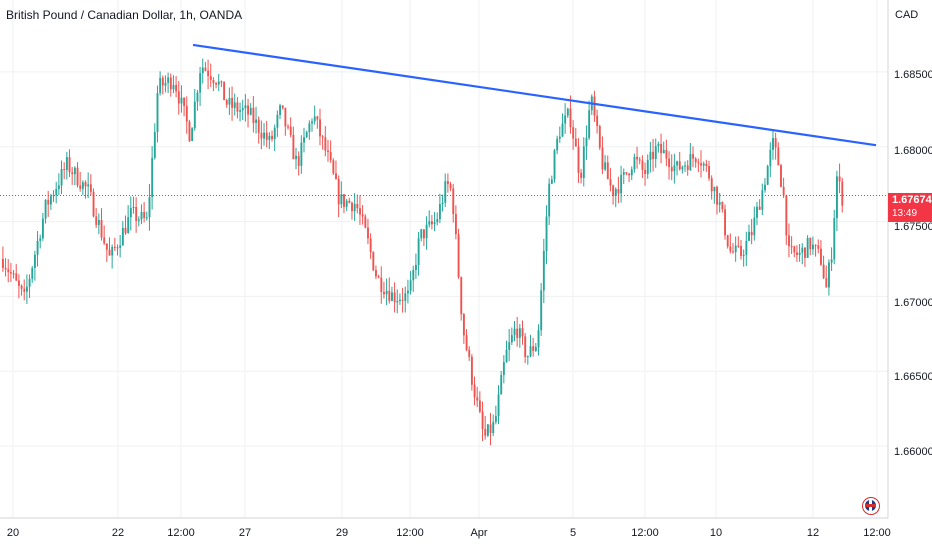 The image size is (932, 550). What do you see at coordinates (913, 303) in the screenshot?
I see `price-tick-label: 1.67000` at bounding box center [913, 303].